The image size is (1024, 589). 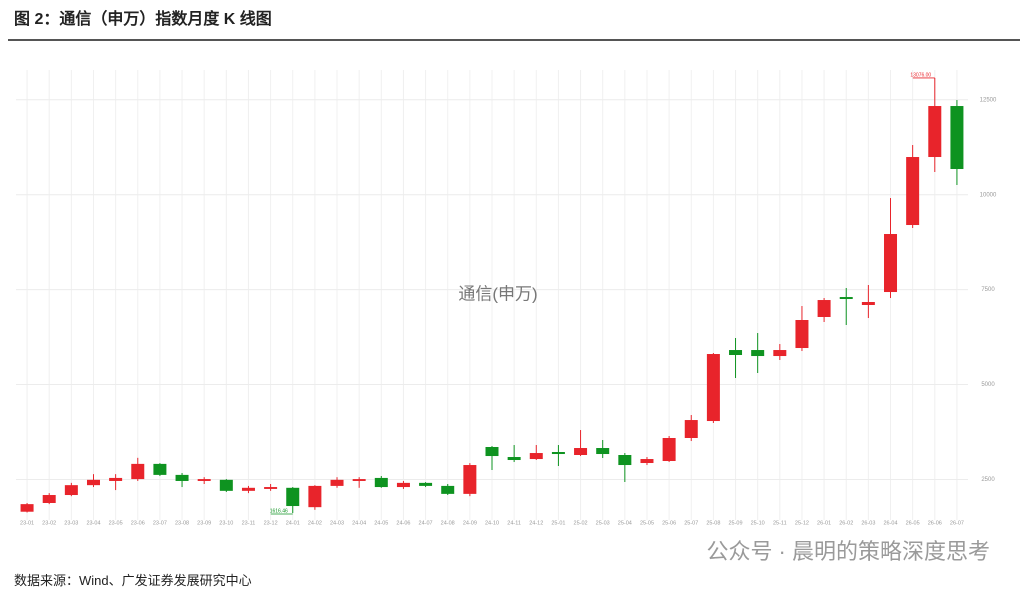 What do you see at coordinates (403, 523) in the screenshot?
I see `x-tick-label: 24-06` at bounding box center [403, 523].